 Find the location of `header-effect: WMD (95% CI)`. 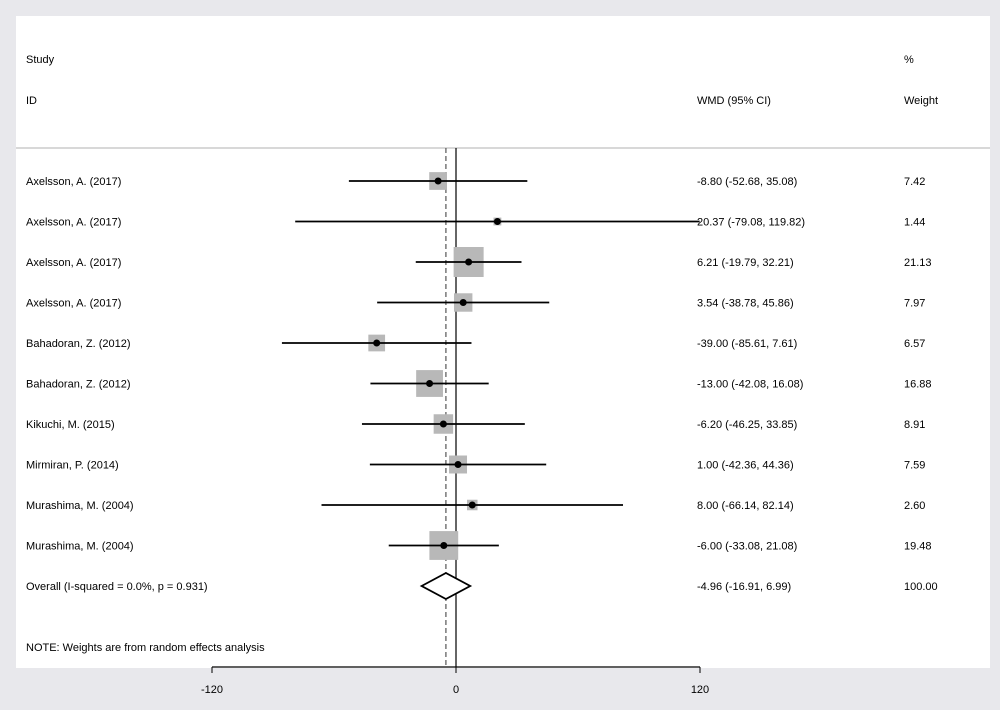

header-effect: WMD (95% CI) is located at coordinates (734, 101).